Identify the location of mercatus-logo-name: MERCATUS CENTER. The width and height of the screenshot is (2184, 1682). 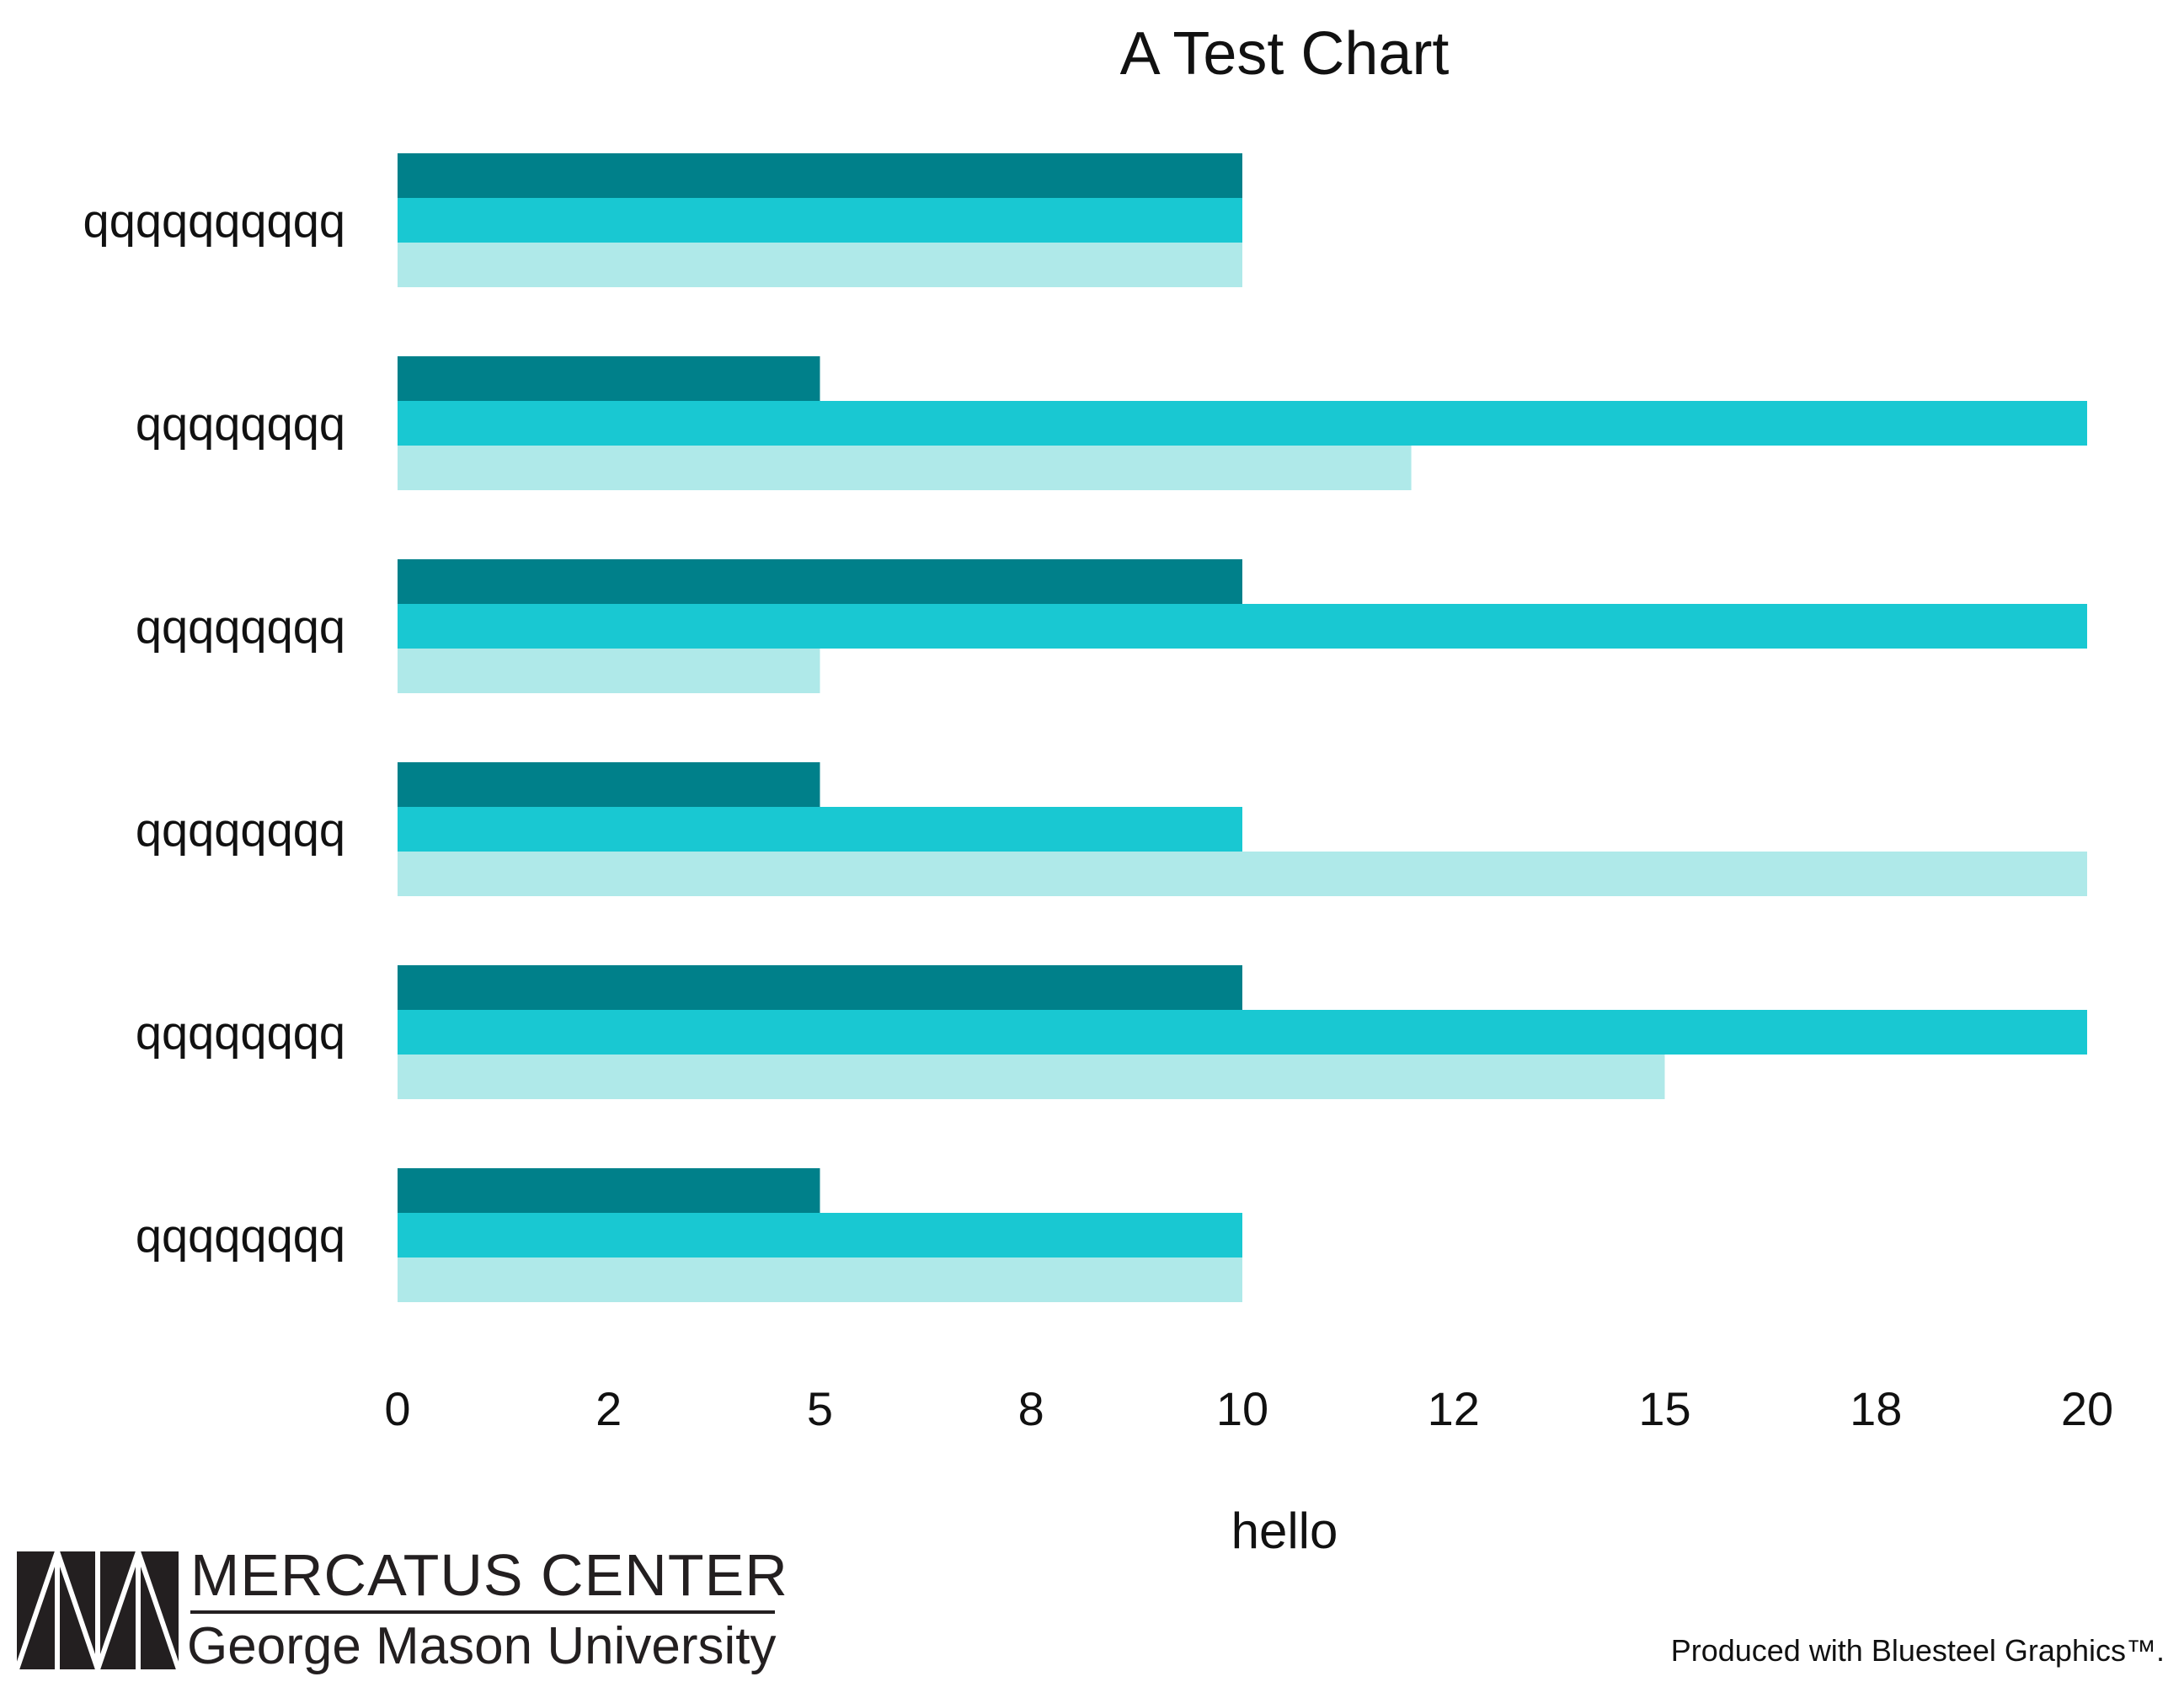
(489, 1575).